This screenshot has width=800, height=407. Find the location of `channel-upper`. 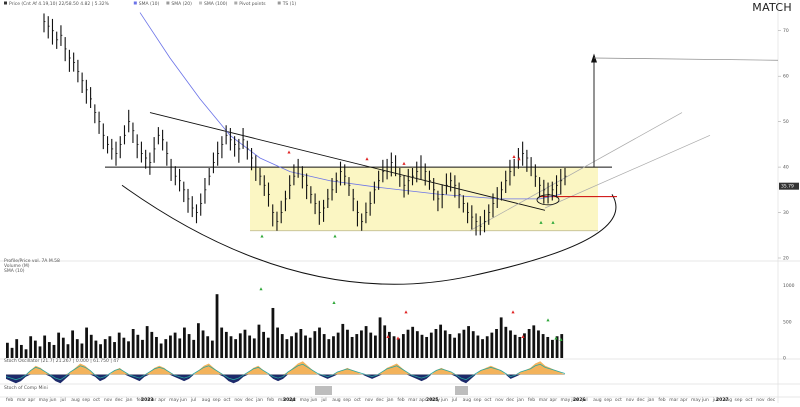

channel-upper is located at coordinates (576, 172).